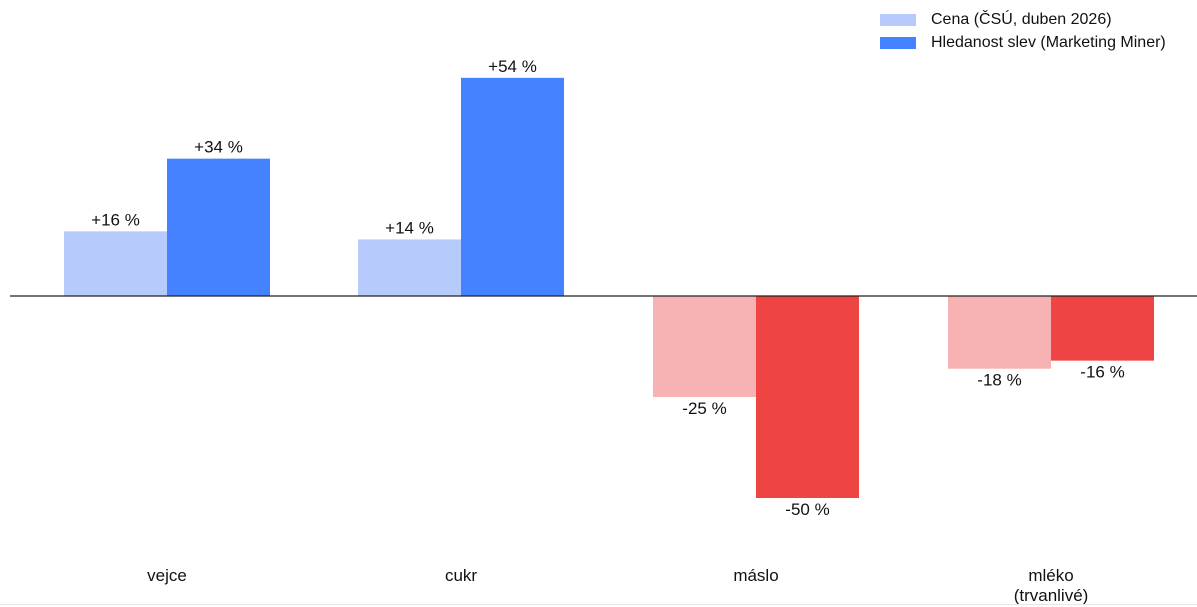  Describe the element at coordinates (1048, 42) in the screenshot. I see `legend-label-search: Hledanost slev (Marketing Miner)` at that location.